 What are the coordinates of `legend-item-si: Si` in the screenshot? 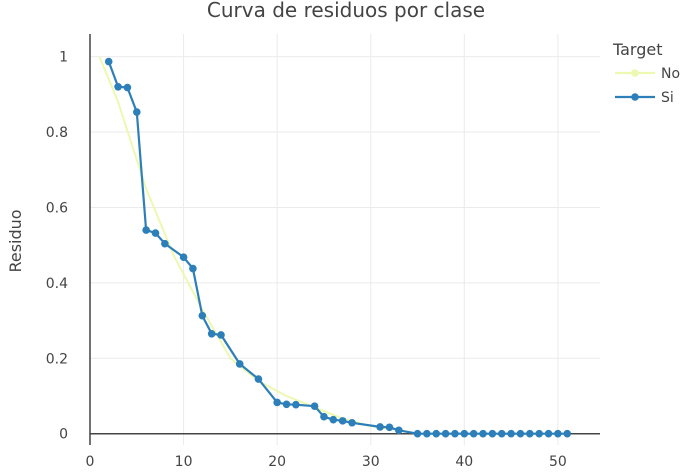 It's located at (644, 98).